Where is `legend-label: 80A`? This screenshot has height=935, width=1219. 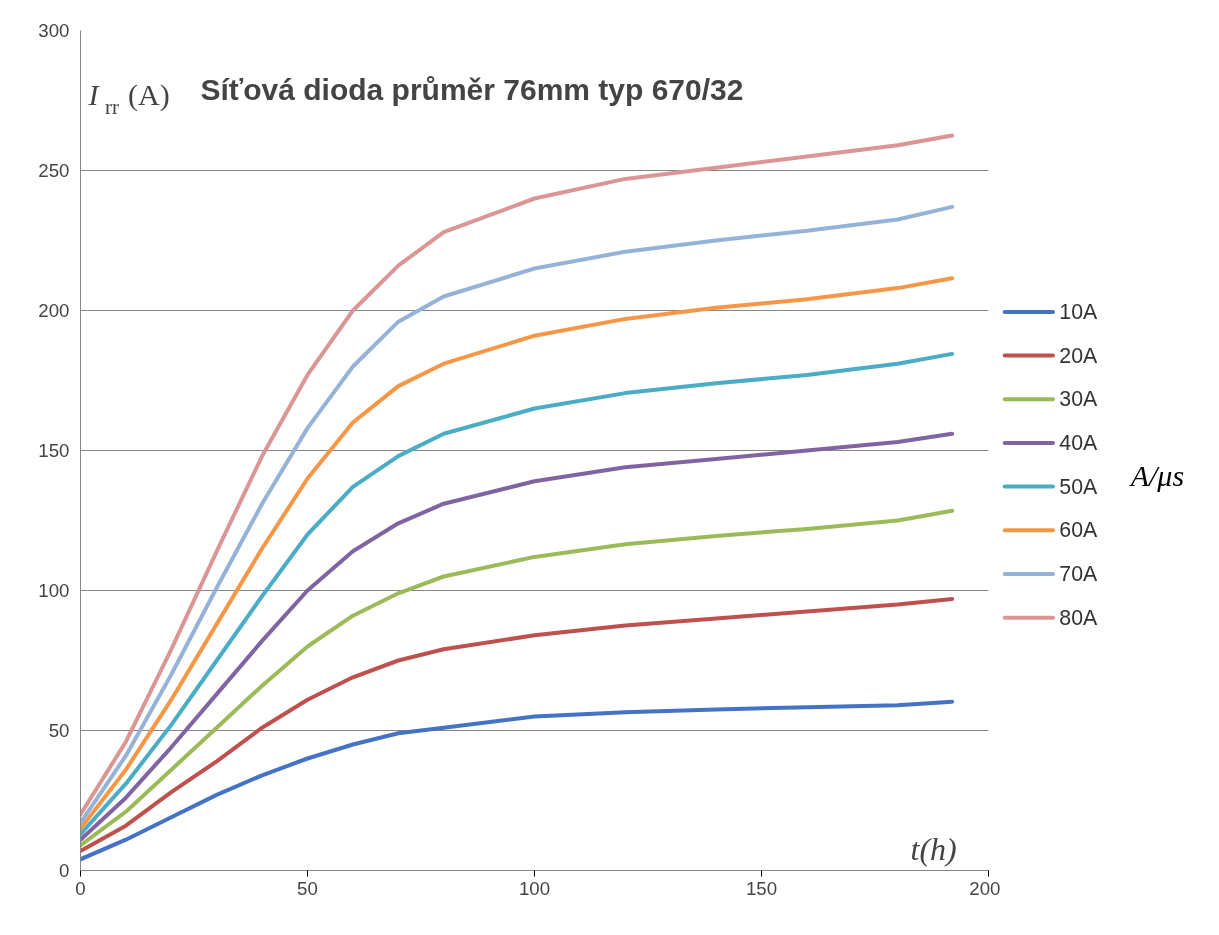 legend-label: 80A is located at coordinates (1079, 617).